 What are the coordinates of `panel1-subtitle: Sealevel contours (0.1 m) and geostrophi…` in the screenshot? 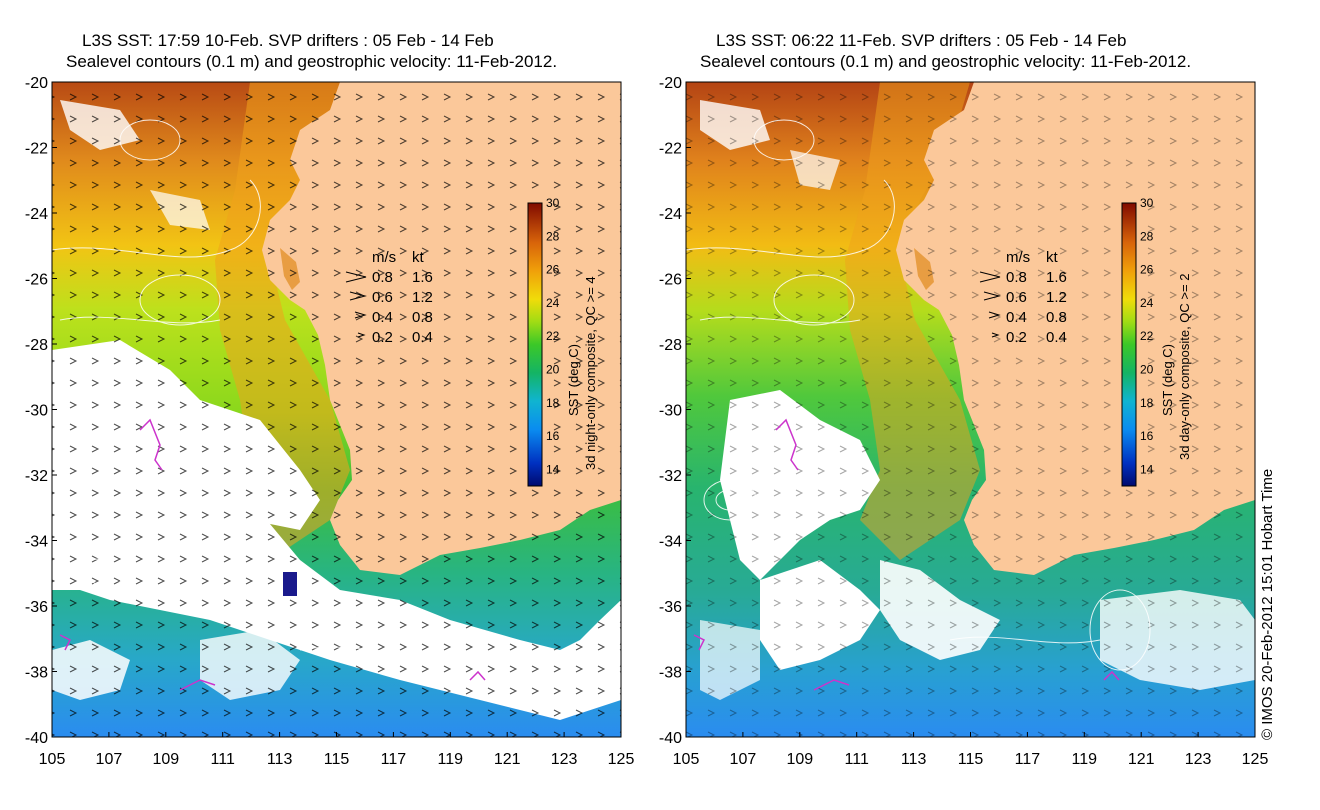 It's located at (311, 62).